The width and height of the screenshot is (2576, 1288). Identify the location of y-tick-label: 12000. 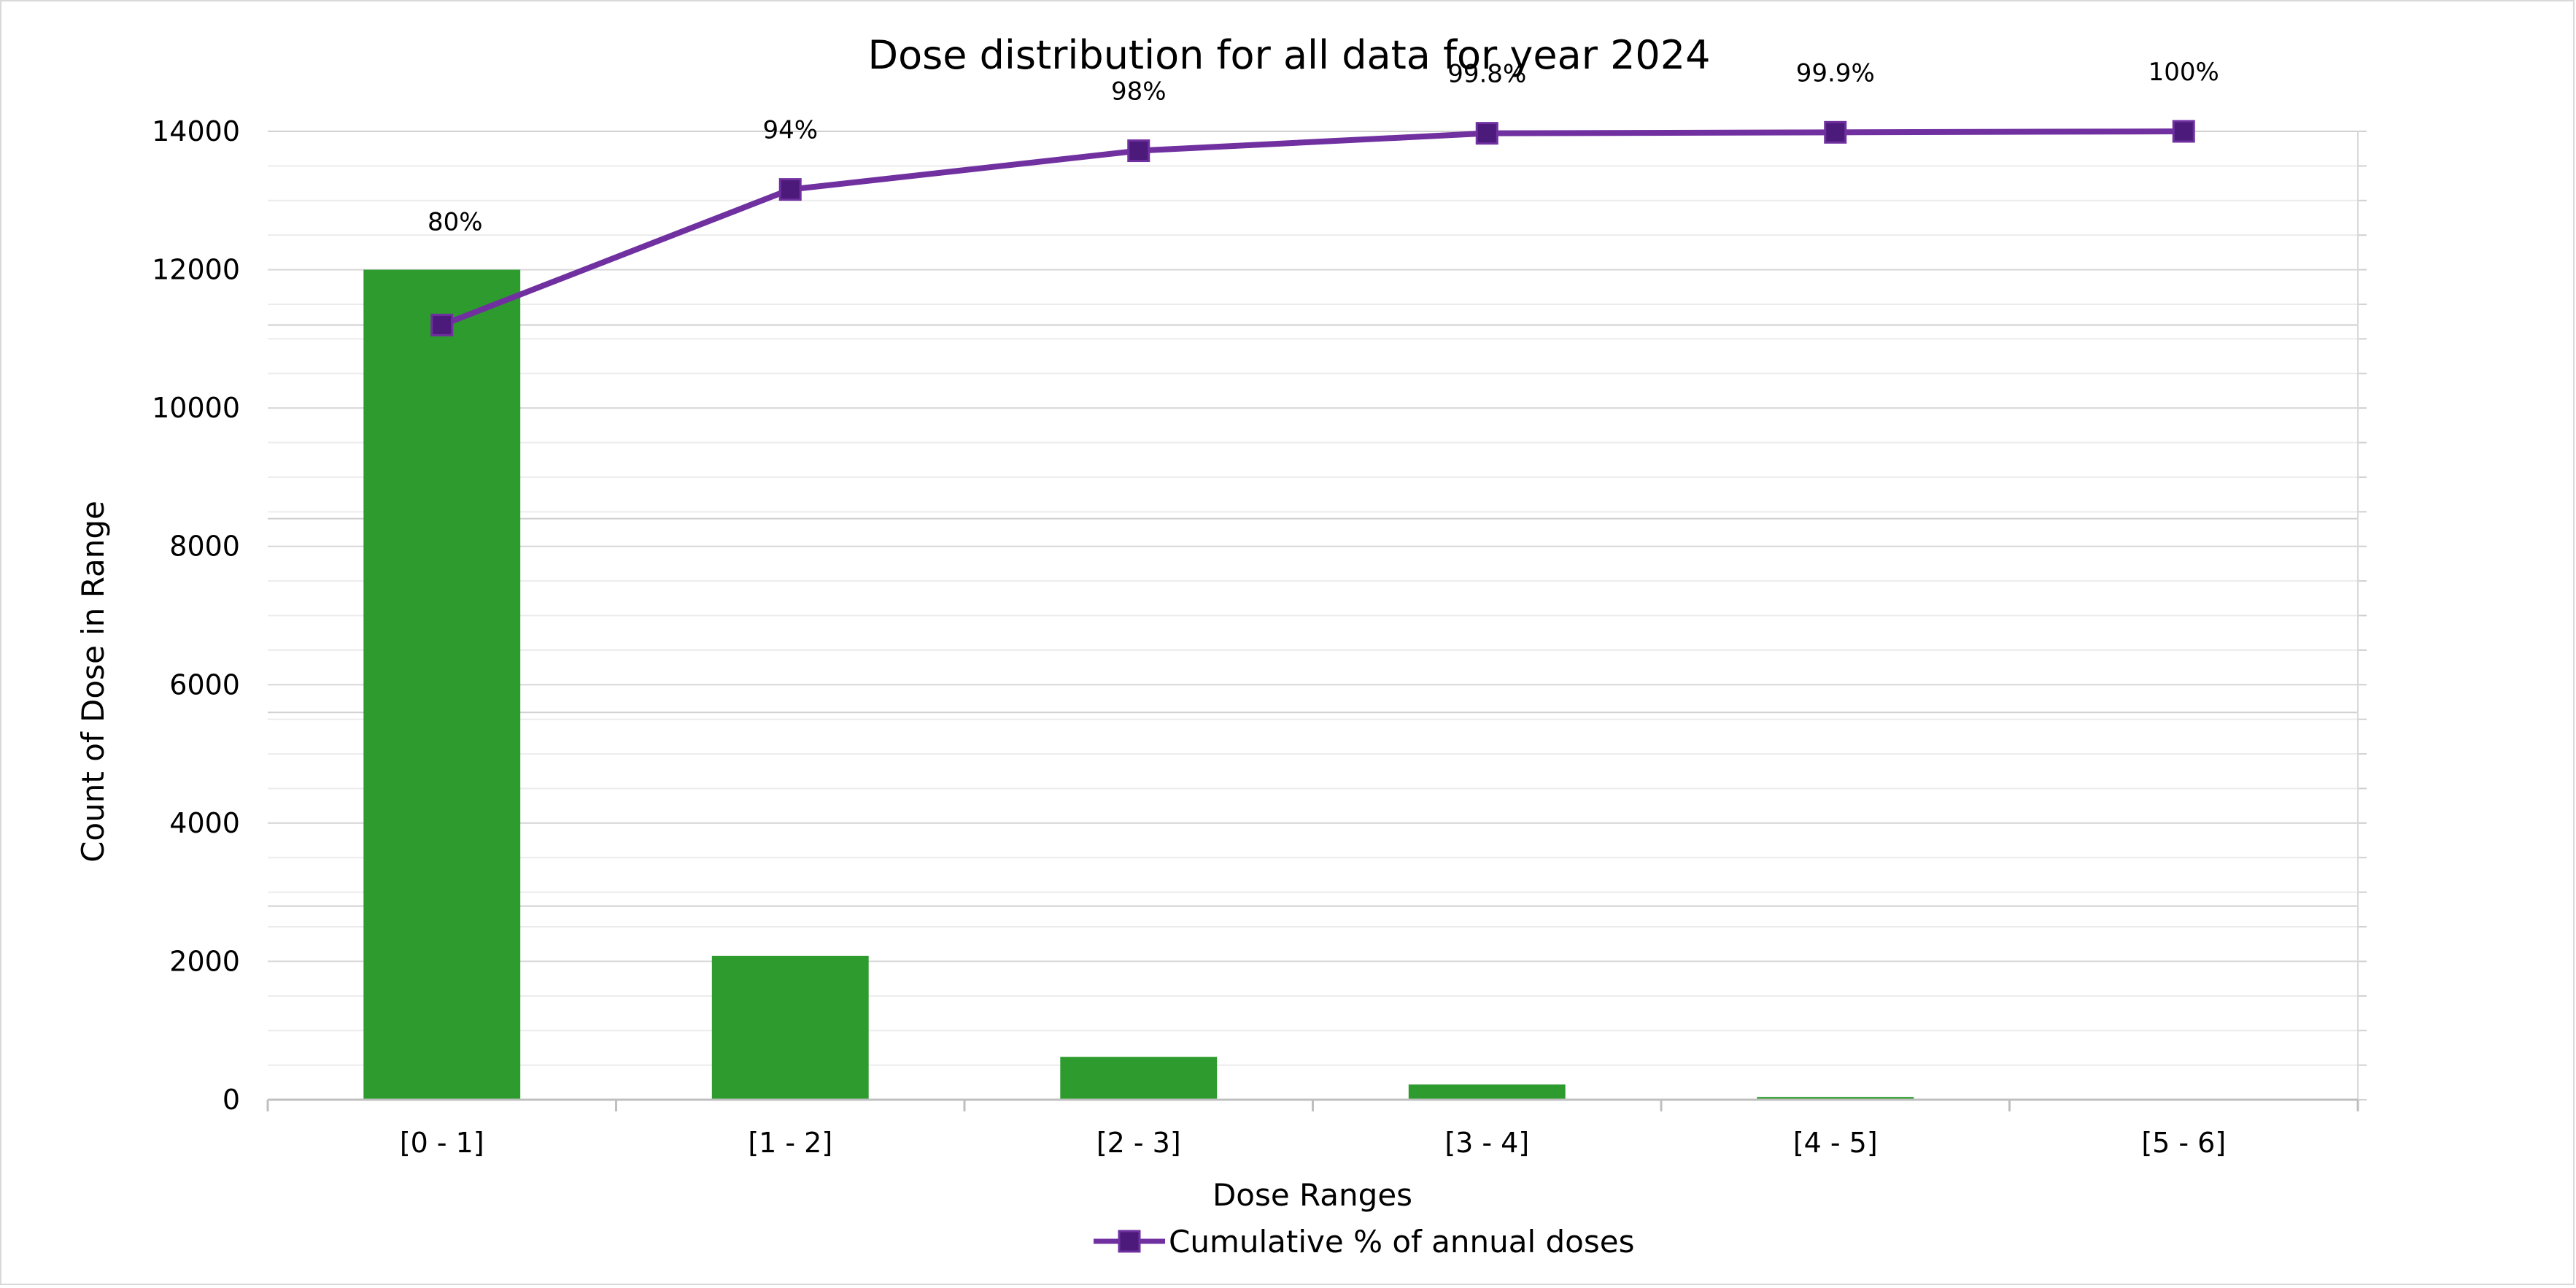
(196, 270).